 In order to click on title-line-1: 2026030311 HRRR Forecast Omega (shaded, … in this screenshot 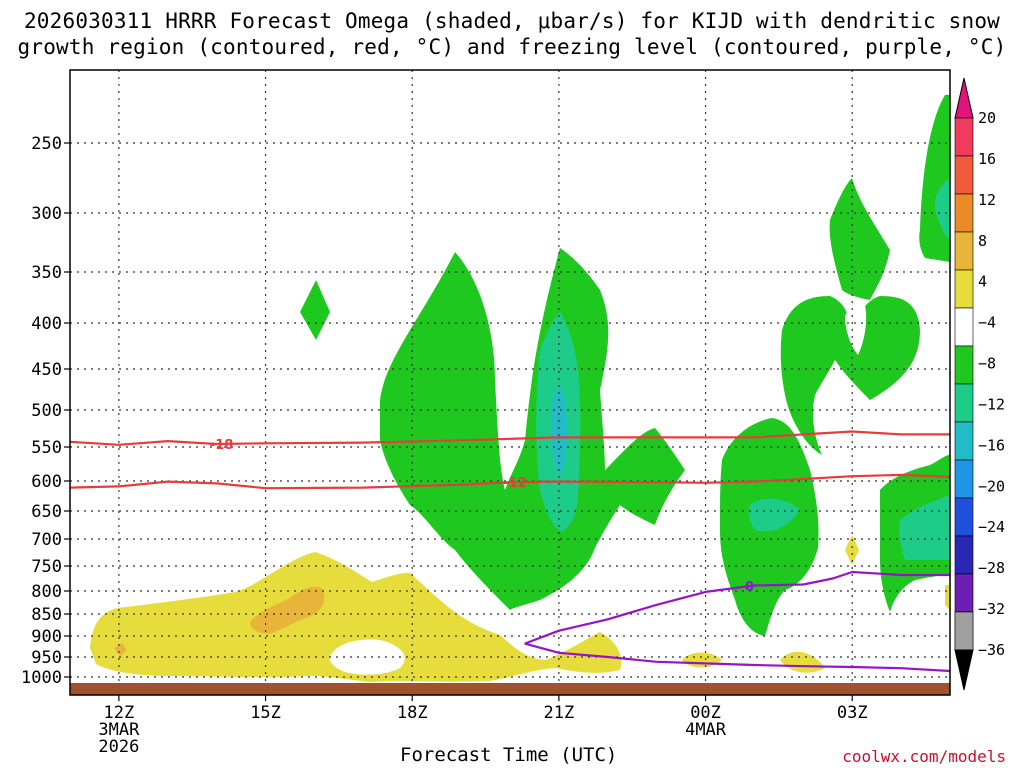, I will do `click(512, 21)`.